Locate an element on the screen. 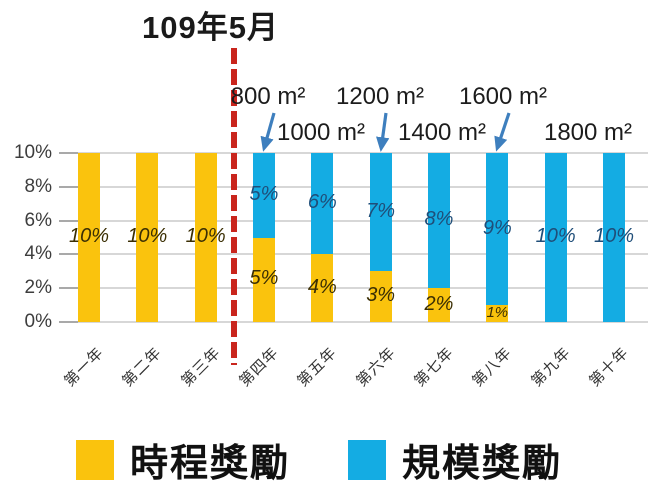 The width and height of the screenshot is (650, 489). area-annotation: 1200 m² is located at coordinates (380, 96).